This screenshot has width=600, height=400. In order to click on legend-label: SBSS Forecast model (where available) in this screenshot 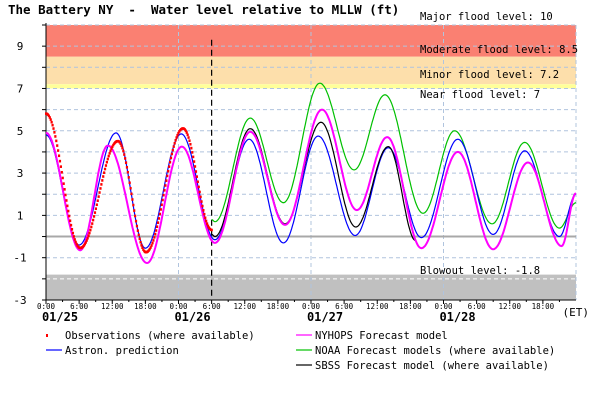, I will do `click(432, 366)`.